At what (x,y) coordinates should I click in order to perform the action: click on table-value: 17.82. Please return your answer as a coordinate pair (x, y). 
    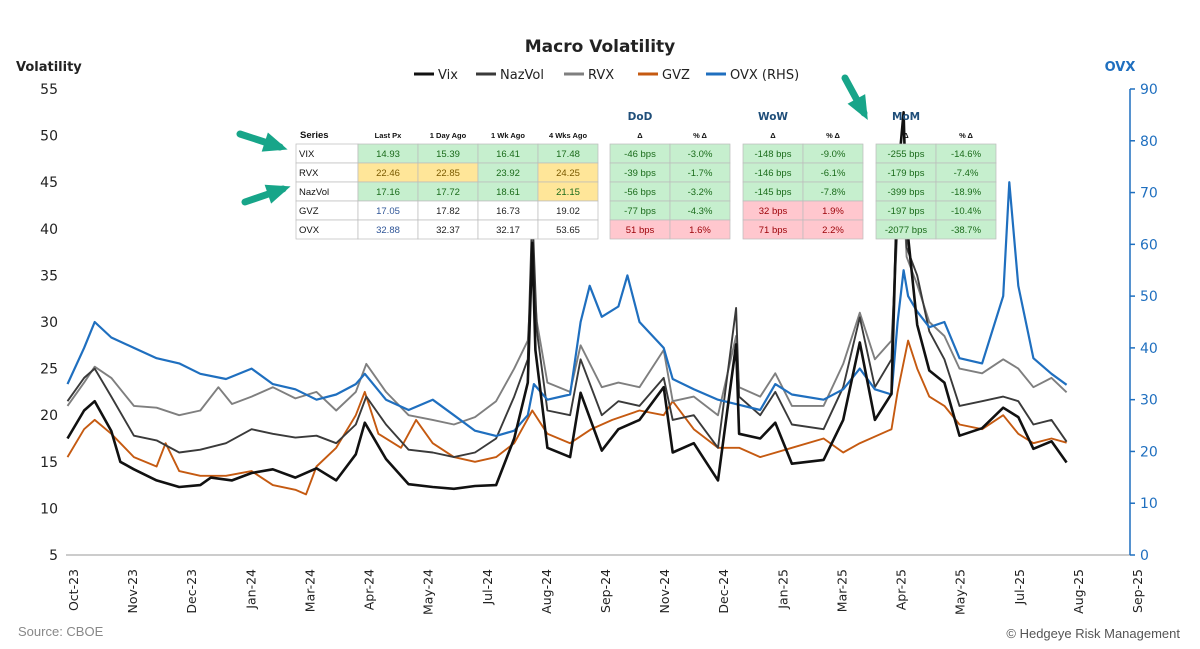
    Looking at the image, I should click on (448, 211).